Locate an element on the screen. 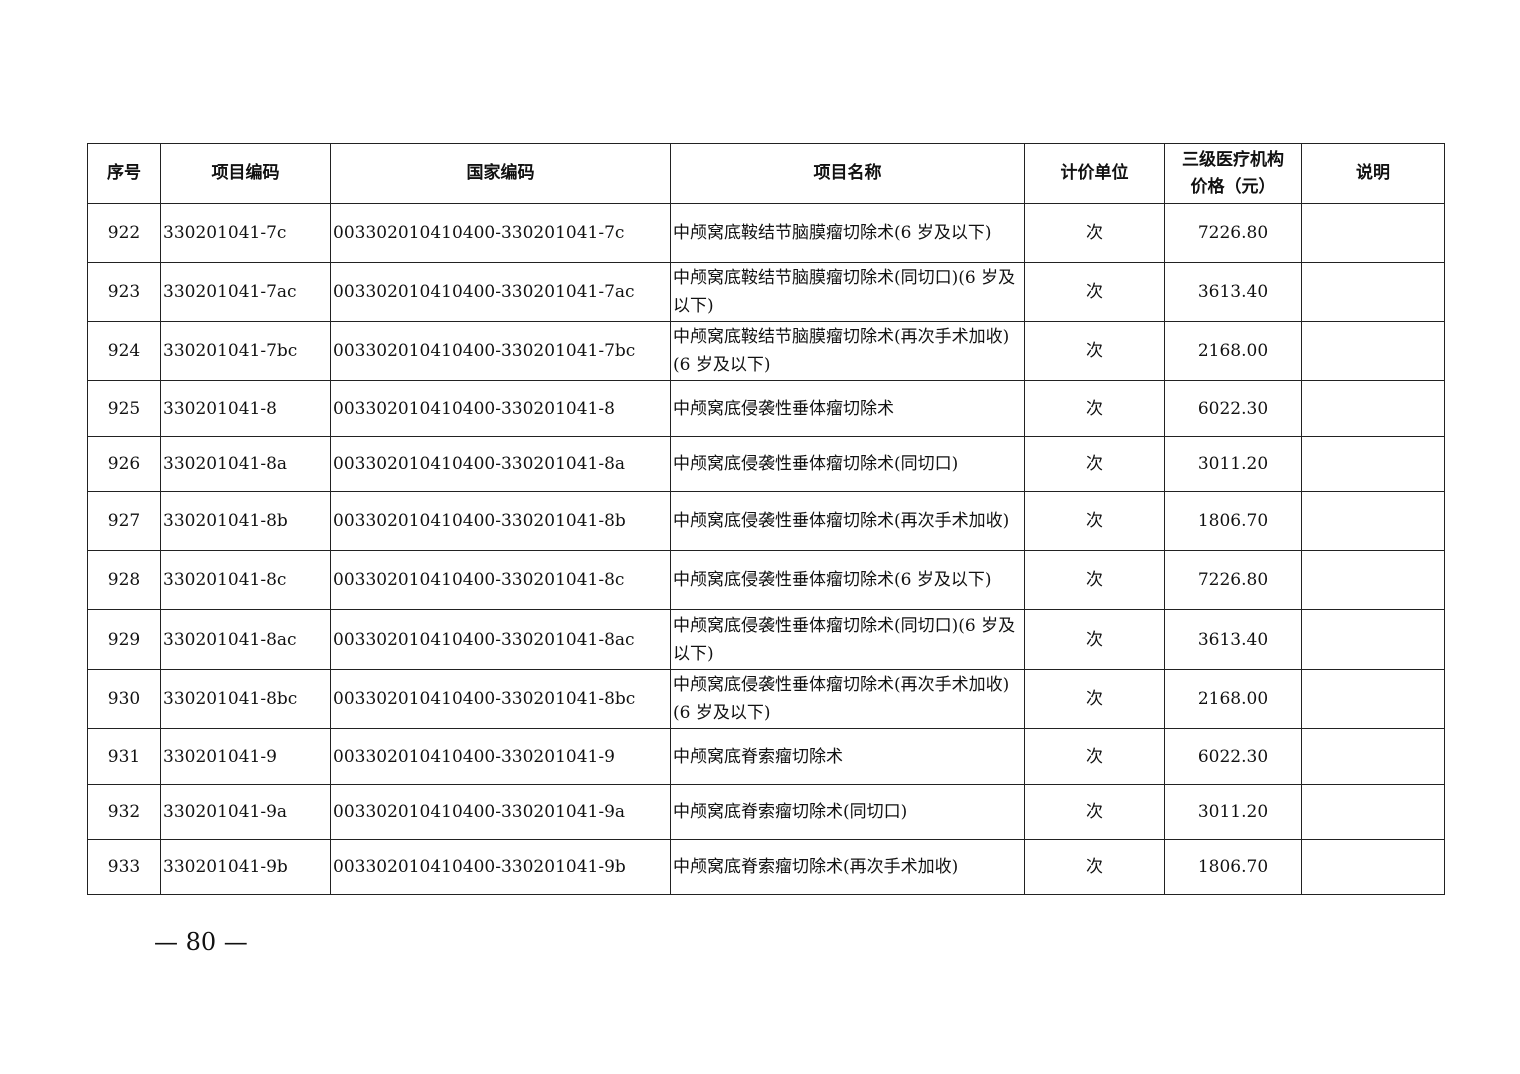  cell-name: 中颅窝底鞍结节脑膜瘤切除术(6 岁及以下) is located at coordinates (847, 233).